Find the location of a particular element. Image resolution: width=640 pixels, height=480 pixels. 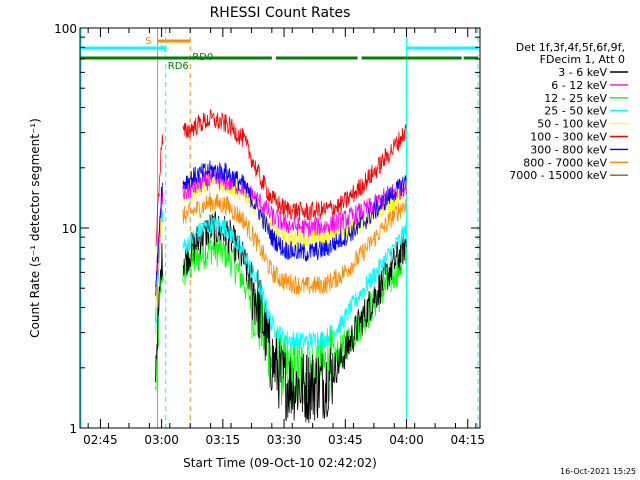

x-tick-label: 03:00 is located at coordinates (161, 440).